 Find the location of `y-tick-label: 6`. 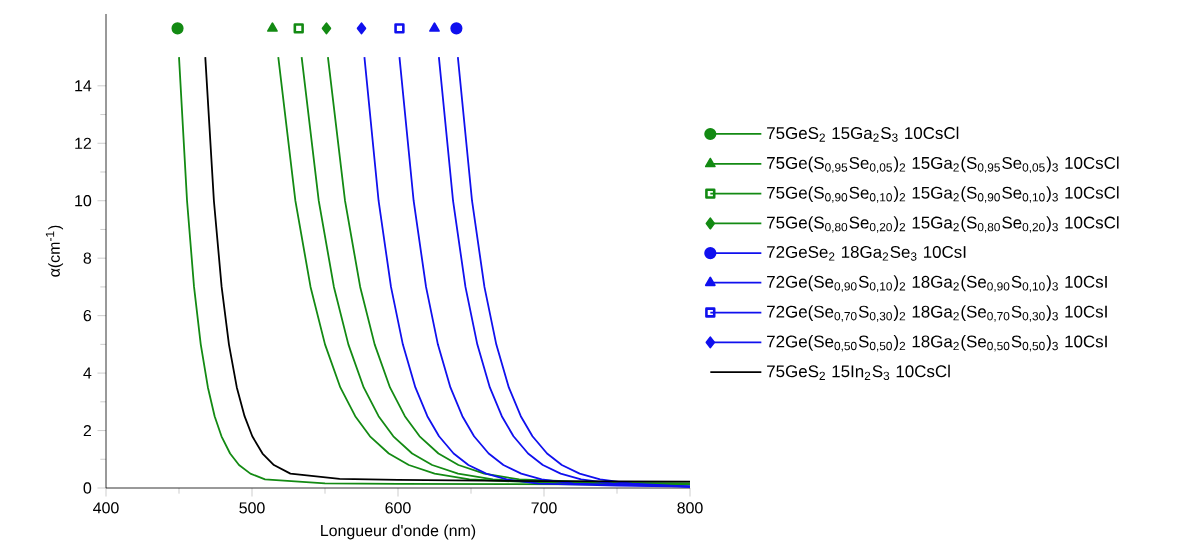

y-tick-label: 6 is located at coordinates (87, 315).